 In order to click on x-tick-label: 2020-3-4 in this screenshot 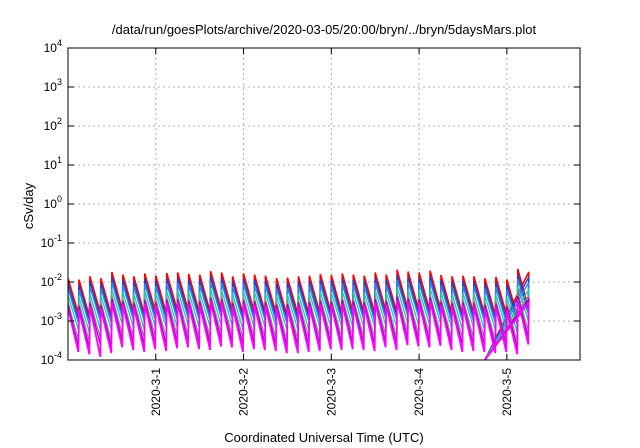, I will do `click(419, 392)`.